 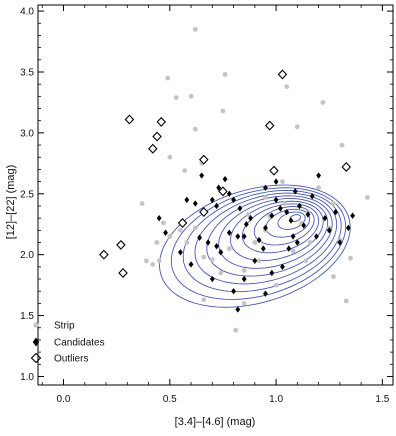 What do you see at coordinates (64, 326) in the screenshot?
I see `legend-strip-label: Strip` at bounding box center [64, 326].